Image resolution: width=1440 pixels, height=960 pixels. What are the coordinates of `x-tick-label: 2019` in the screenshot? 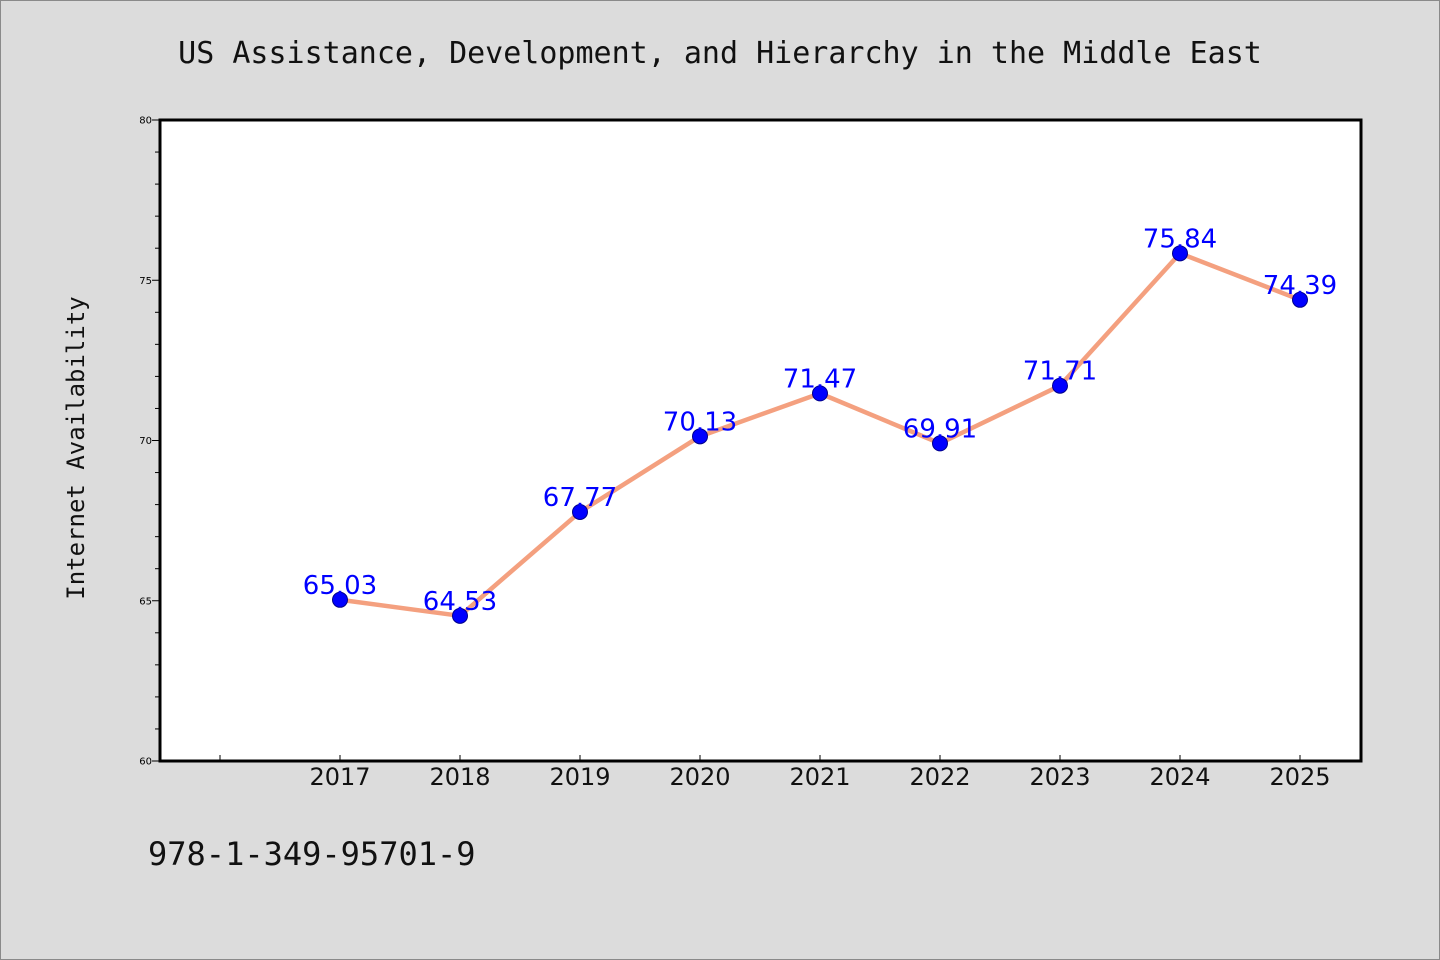 It's located at (579, 777).